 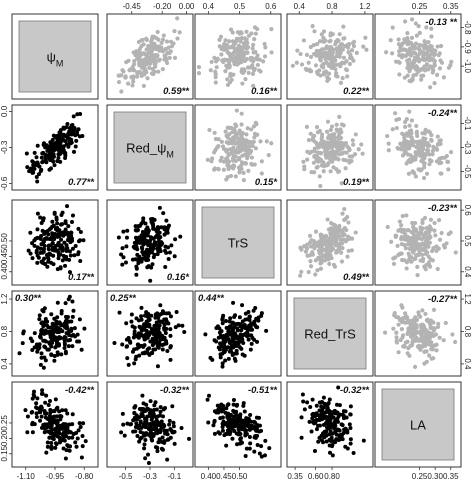 I want to click on diagonal-panel-fill, so click(x=418, y=424).